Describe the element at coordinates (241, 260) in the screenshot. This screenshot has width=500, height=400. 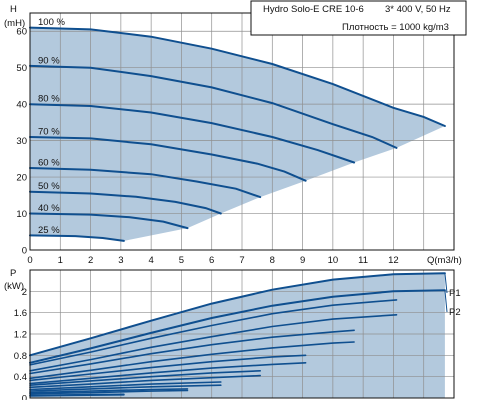
I see `flow-x-tick-label: 7` at that location.